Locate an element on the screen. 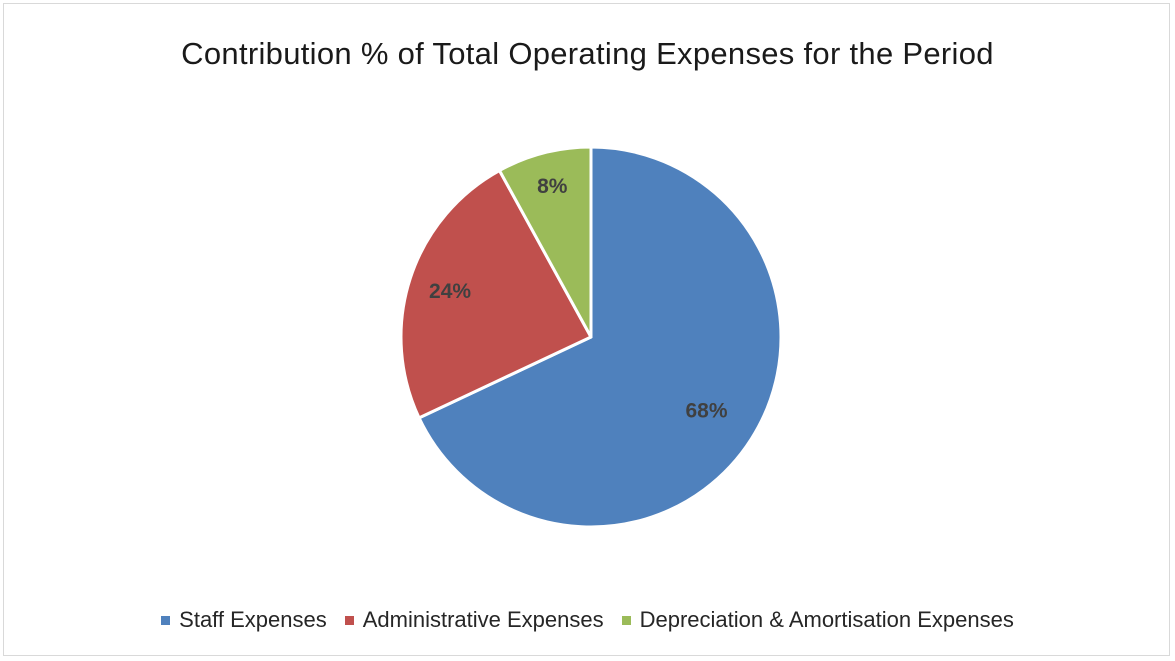 The image size is (1175, 661). pie-slice-administrative is located at coordinates (496, 294).